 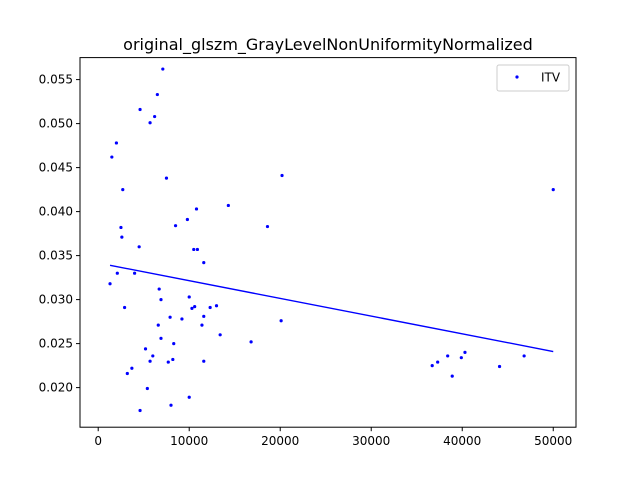 I want to click on x-tick-label: 40000, so click(x=462, y=441).